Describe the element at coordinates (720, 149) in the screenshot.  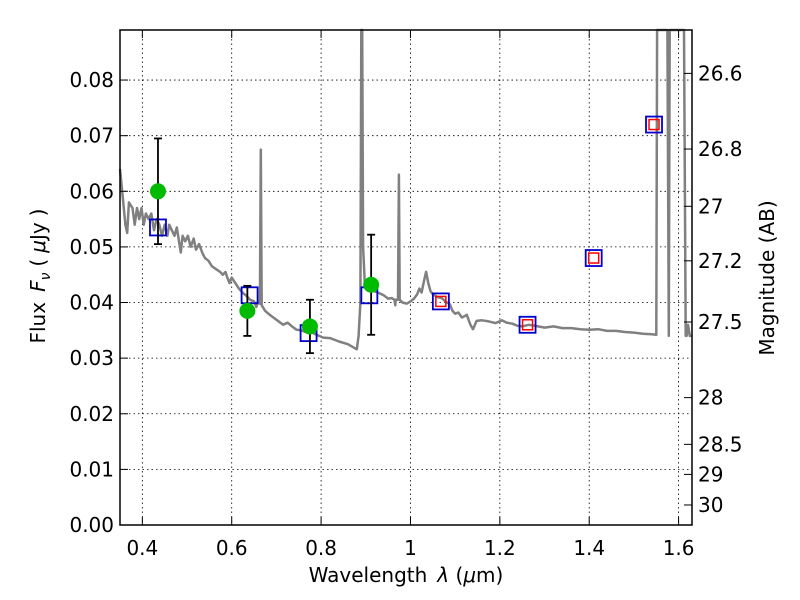
I see `right-tick-label: 26.8` at that location.